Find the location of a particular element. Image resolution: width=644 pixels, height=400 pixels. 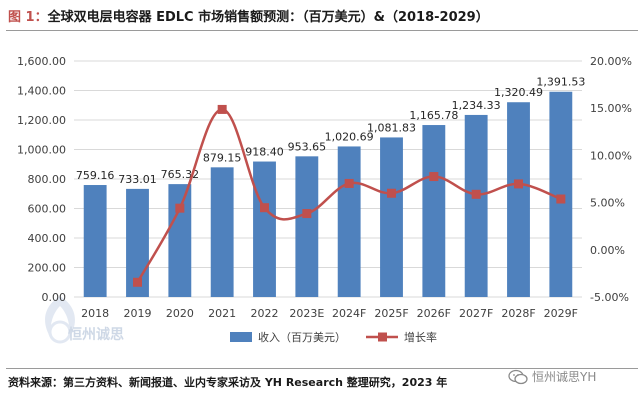

legend-swatch-revenue is located at coordinates (241, 337).